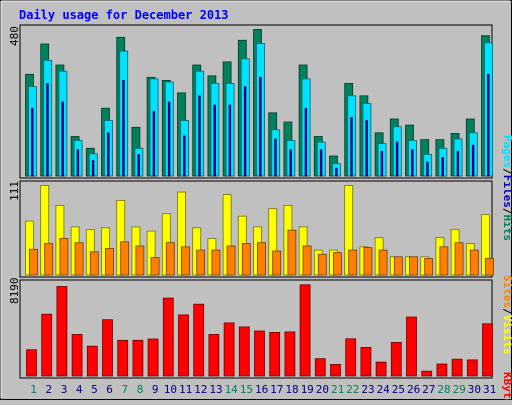 This screenshot has height=405, width=512. Describe the element at coordinates (384, 389) in the screenshot. I see `x-tick-label-day-24: 24` at that location.